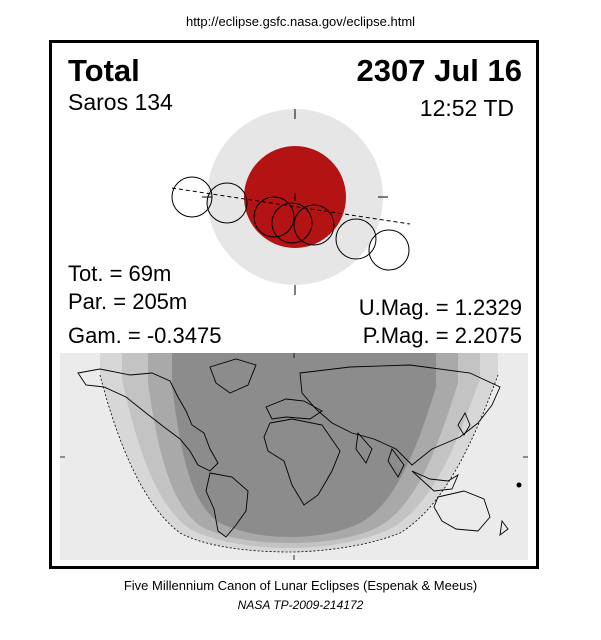 This screenshot has height=640, width=601. What do you see at coordinates (442, 335) in the screenshot?
I see `penumbral-magnitude: P.Mag. = 2.2075` at bounding box center [442, 335].